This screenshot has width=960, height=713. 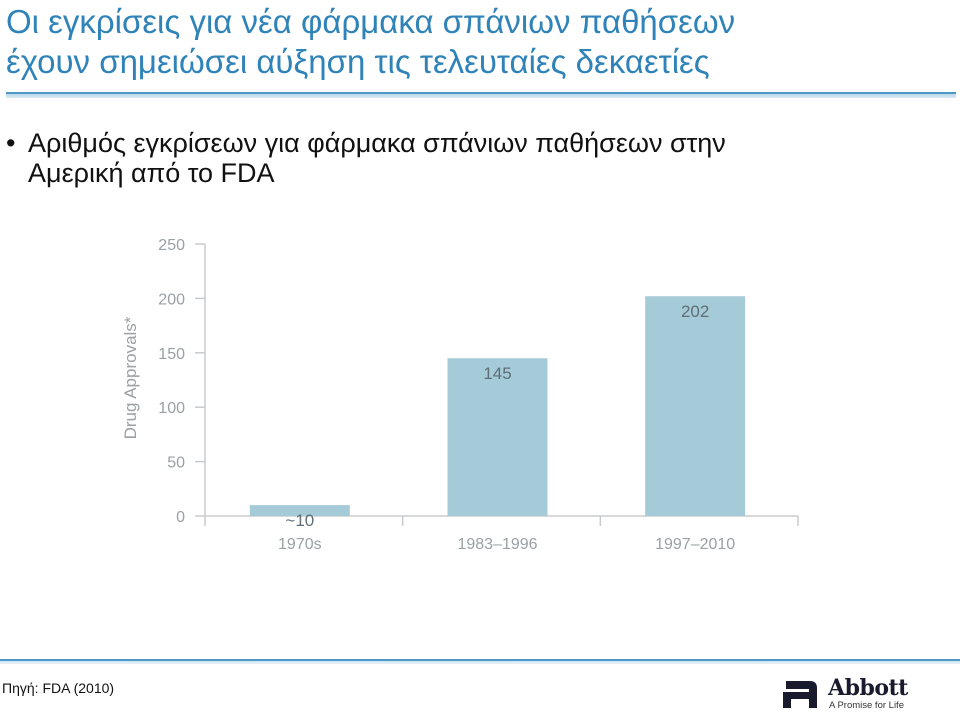 What do you see at coordinates (480, 661) in the screenshot?
I see `footer-divider` at bounding box center [480, 661].